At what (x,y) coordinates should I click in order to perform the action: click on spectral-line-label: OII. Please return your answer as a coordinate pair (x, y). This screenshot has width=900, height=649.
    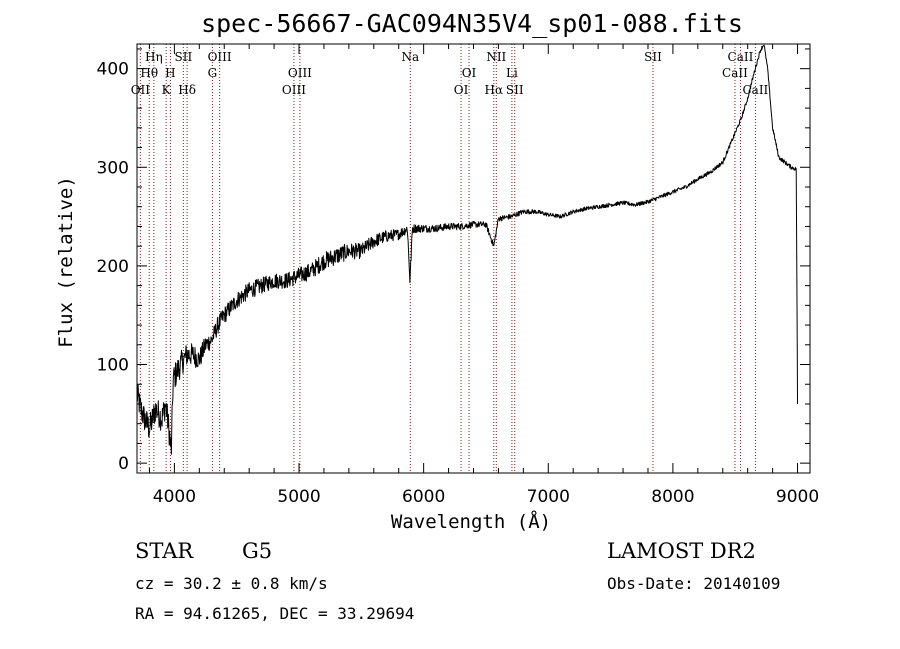
    Looking at the image, I should click on (141, 90).